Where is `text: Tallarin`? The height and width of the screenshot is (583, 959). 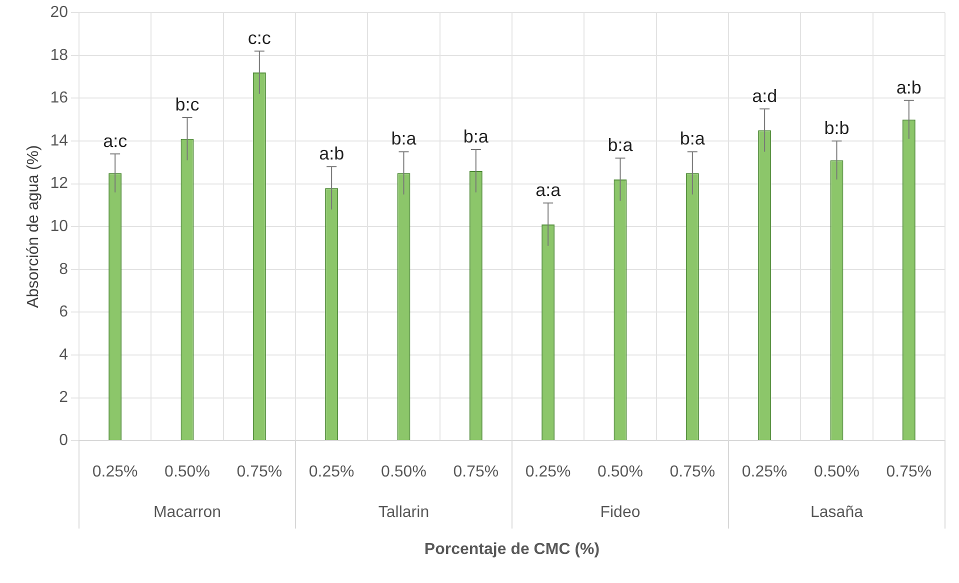 text: Tallarin is located at coordinates (404, 513).